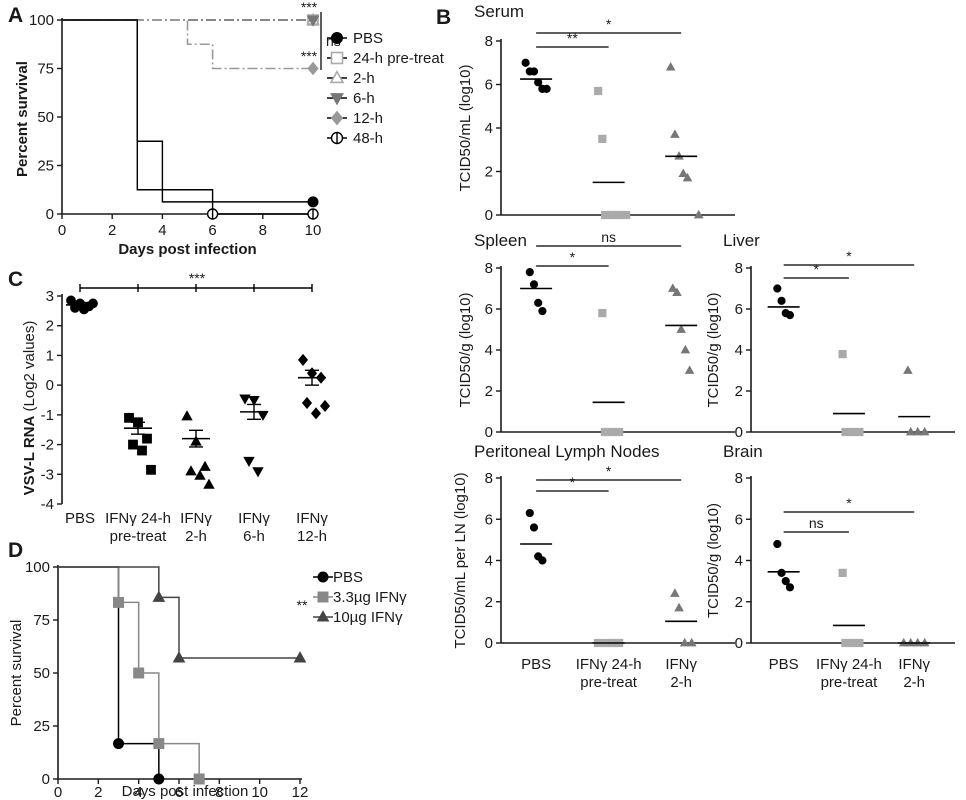  Describe the element at coordinates (368, 138) in the screenshot. I see `legend-label: 48-h` at that location.